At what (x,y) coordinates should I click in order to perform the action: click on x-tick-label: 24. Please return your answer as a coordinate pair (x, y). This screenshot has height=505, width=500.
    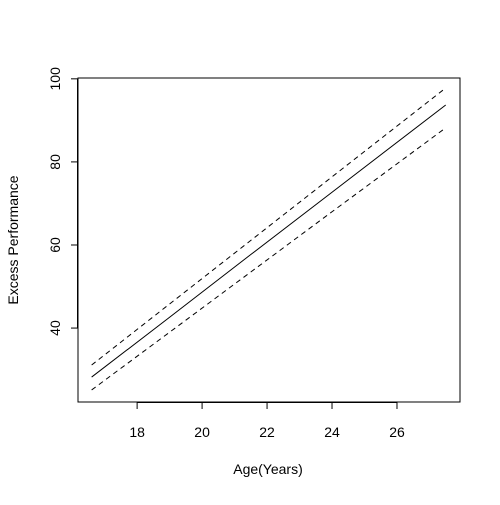
    Looking at the image, I should click on (332, 432).